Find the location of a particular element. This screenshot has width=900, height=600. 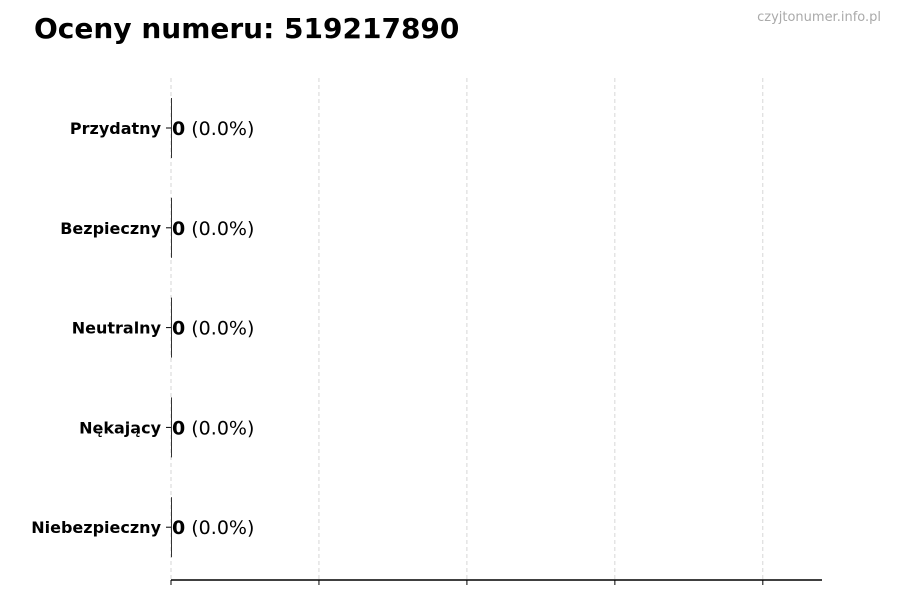

category-label: Przydatny is located at coordinates (116, 128).